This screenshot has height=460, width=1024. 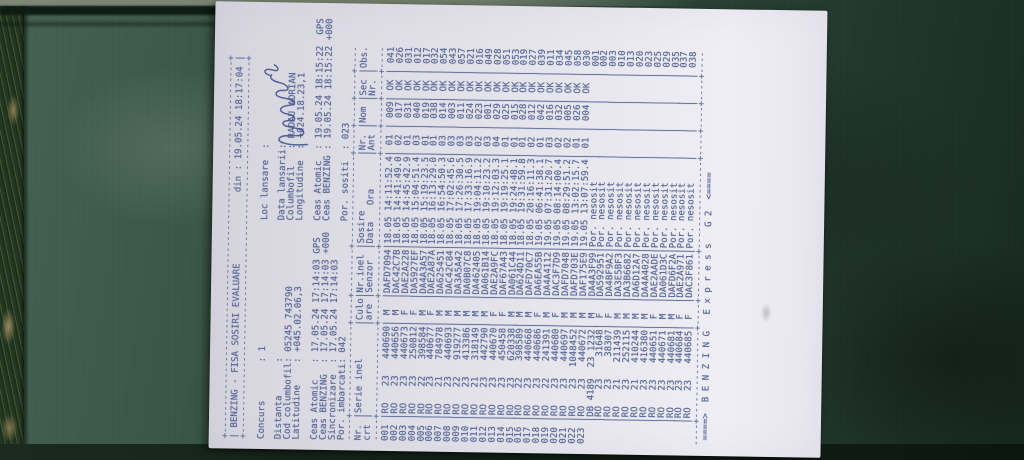 What do you see at coordinates (24, 230) in the screenshot?
I see `table-edge-shadow` at bounding box center [24, 230].